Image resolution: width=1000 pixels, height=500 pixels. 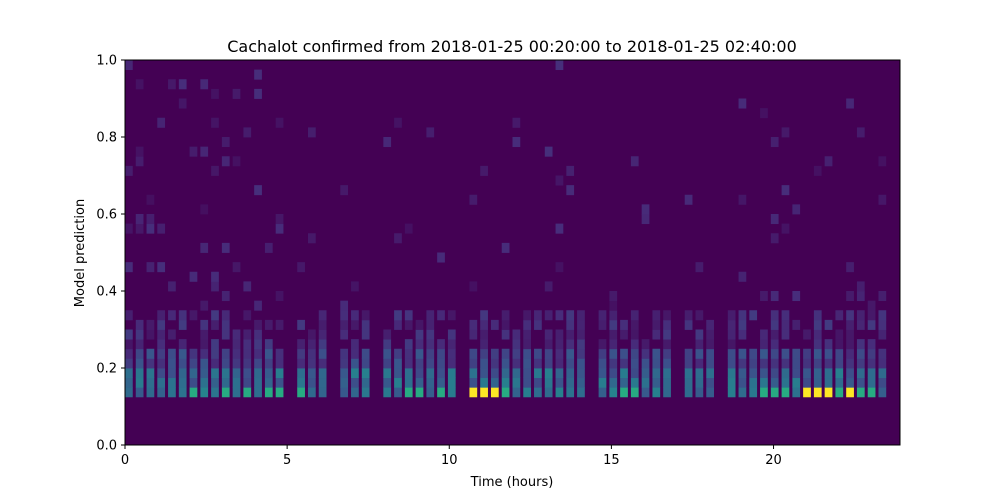 What do you see at coordinates (451, 456) in the screenshot?
I see `x-axis: 0 5 10 15 20` at bounding box center [451, 456].